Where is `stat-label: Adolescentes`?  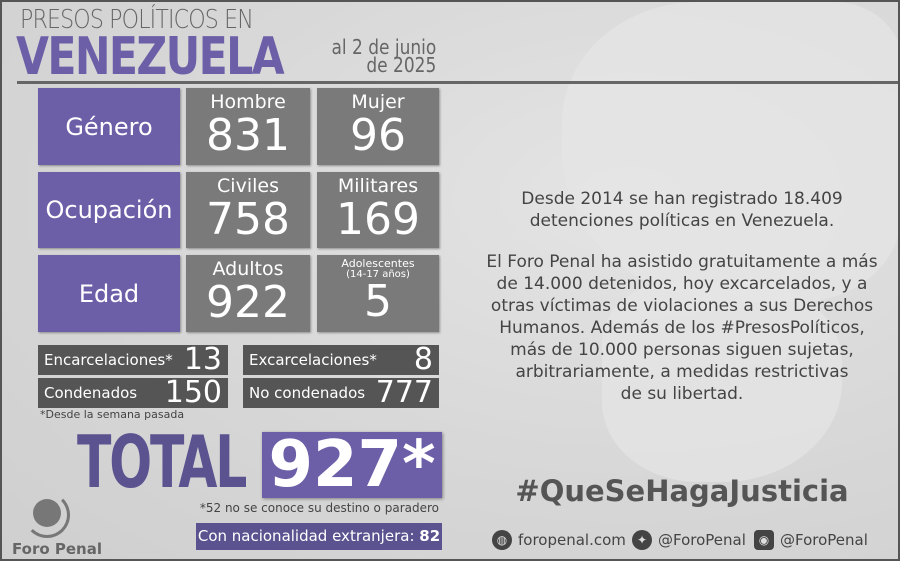
stat-label: Adolescentes is located at coordinates (378, 263).